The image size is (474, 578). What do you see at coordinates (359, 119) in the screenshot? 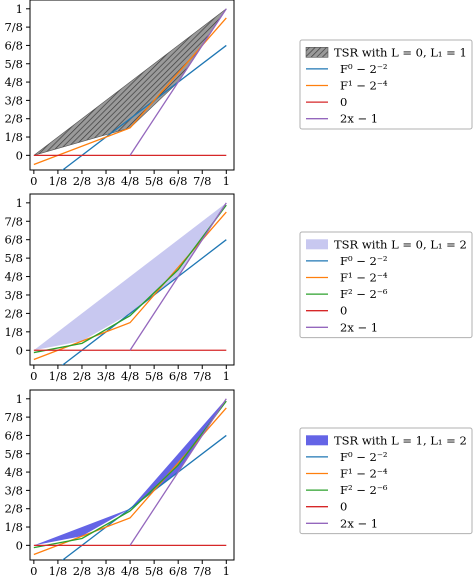
I see `legend-label-3: 2x − 1` at bounding box center [359, 119].